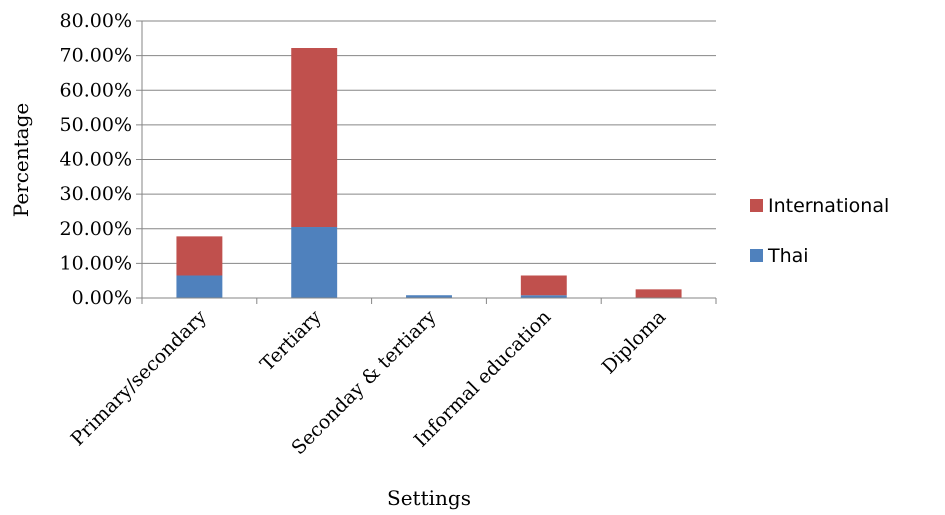 This screenshot has width=945, height=515. I want to click on y-tick-label: 60.00%, so click(96, 90).